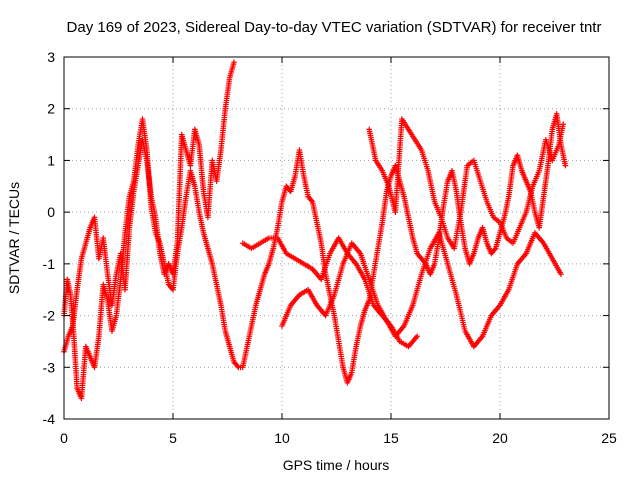  I want to click on y-tick-label: 1, so click(51, 160).